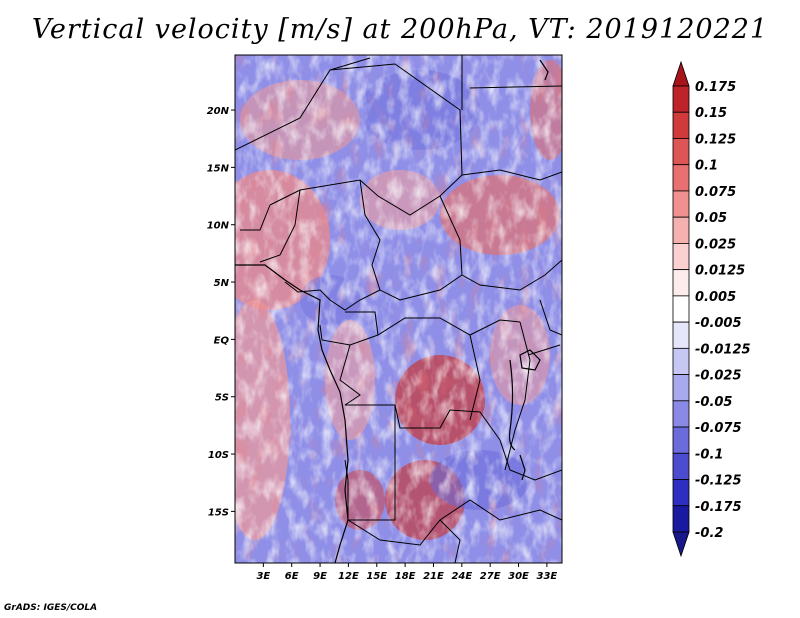 The width and height of the screenshot is (800, 618). I want to click on lon-tick-label: 24E, so click(461, 576).